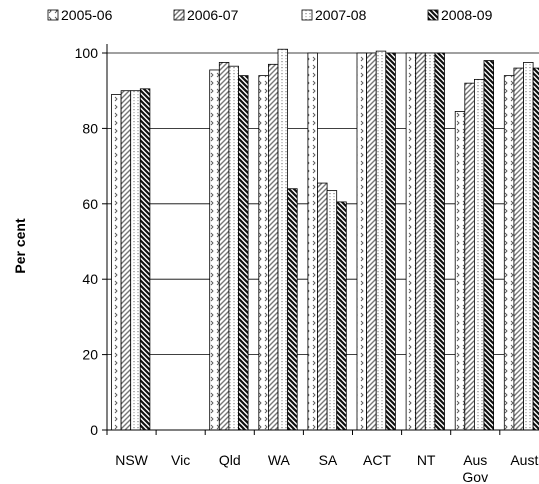 The image size is (539, 484). I want to click on x-tick-label: ACT, so click(377, 460).